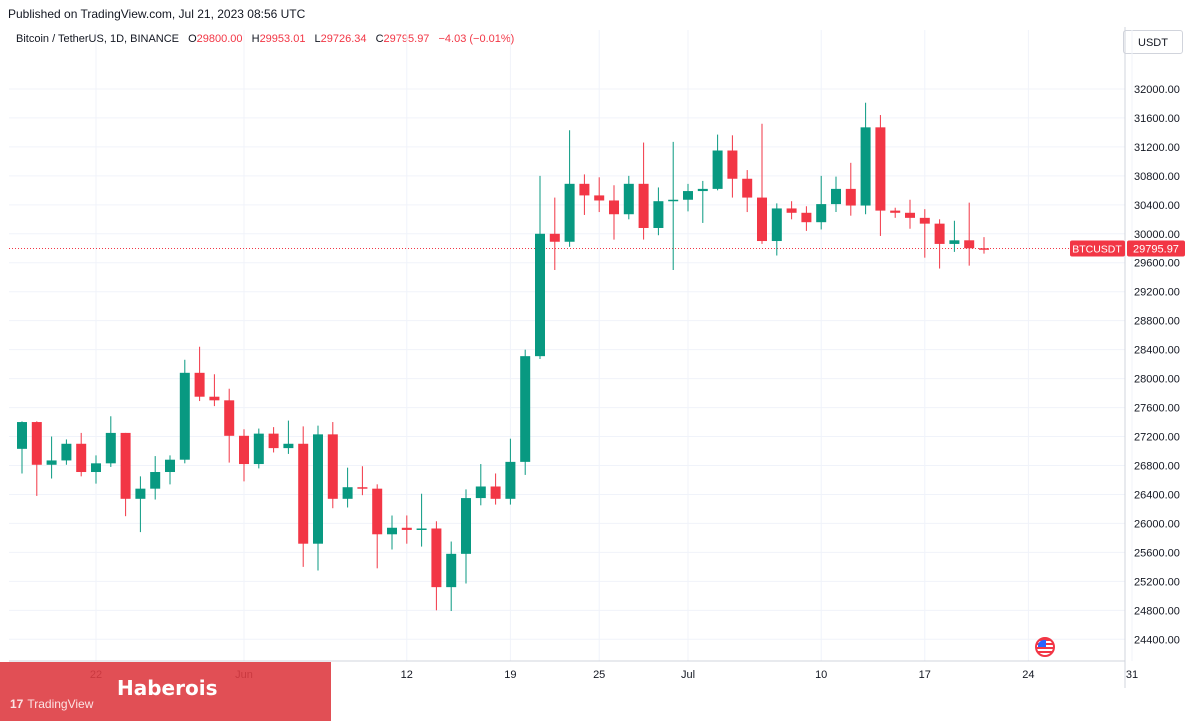 This screenshot has width=1200, height=721. I want to click on y-tick-label: 25200.00, so click(1157, 582).